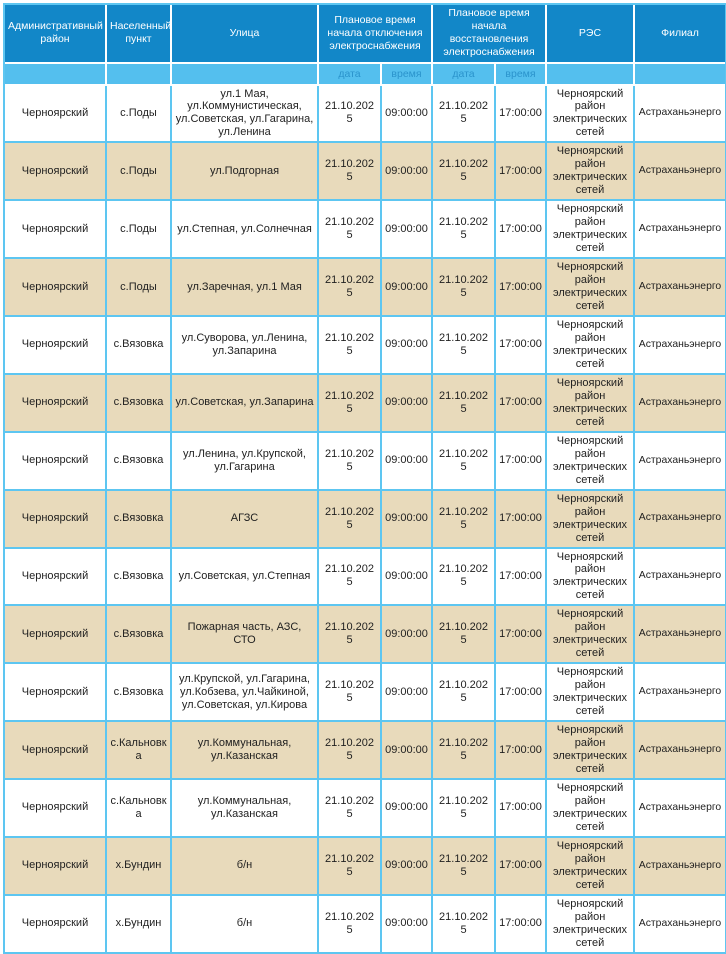  What do you see at coordinates (350, 74) in the screenshot?
I see `subheader-outage-date: дата` at bounding box center [350, 74].